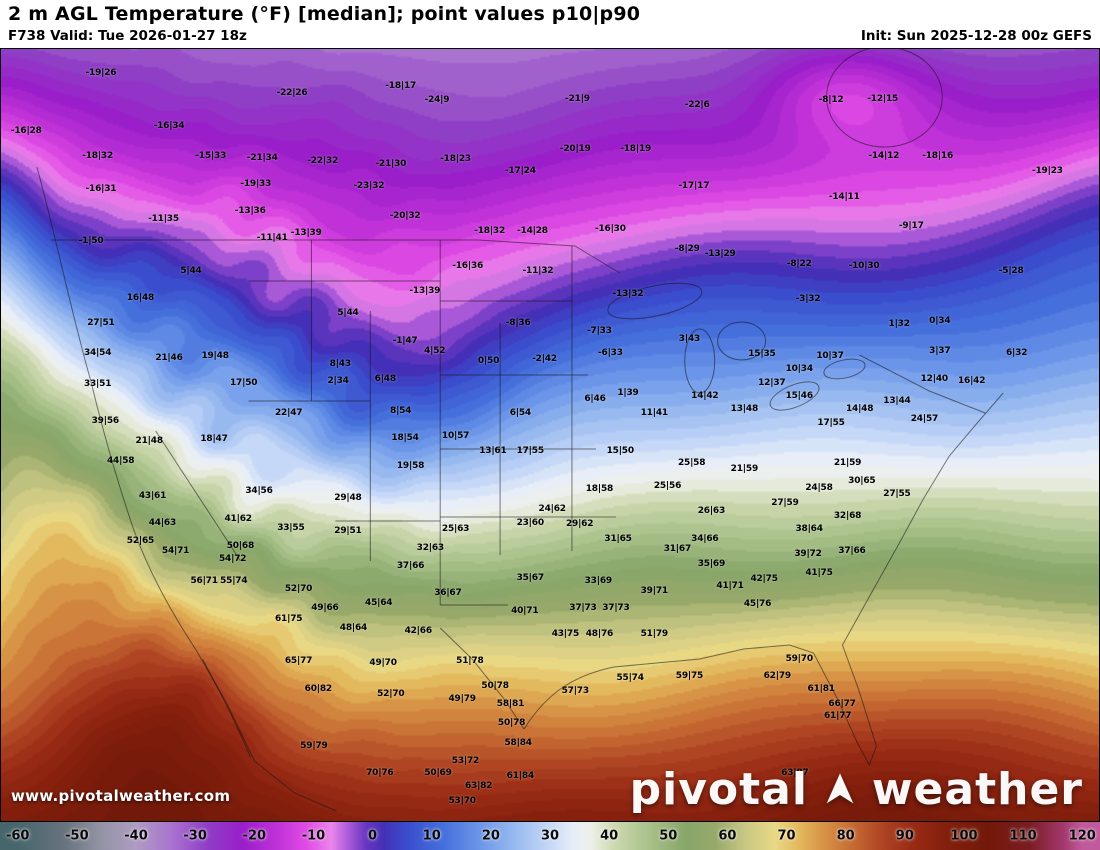 The height and width of the screenshot is (850, 1100). I want to click on colorbar-tick: -50, so click(77, 836).